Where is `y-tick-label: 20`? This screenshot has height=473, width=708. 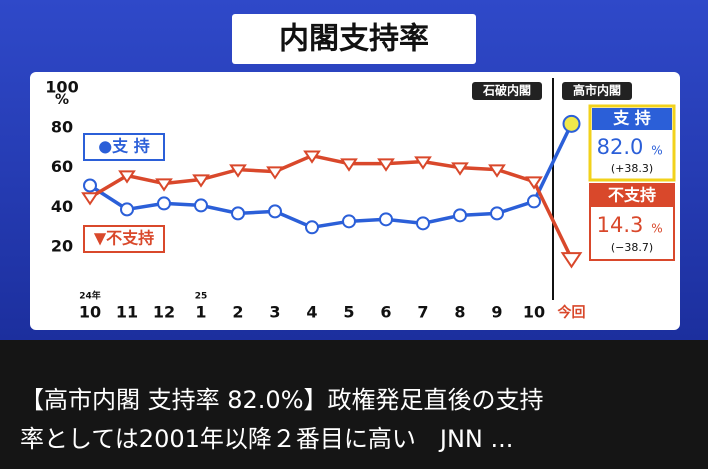 y-tick-label: 20 is located at coordinates (62, 246).